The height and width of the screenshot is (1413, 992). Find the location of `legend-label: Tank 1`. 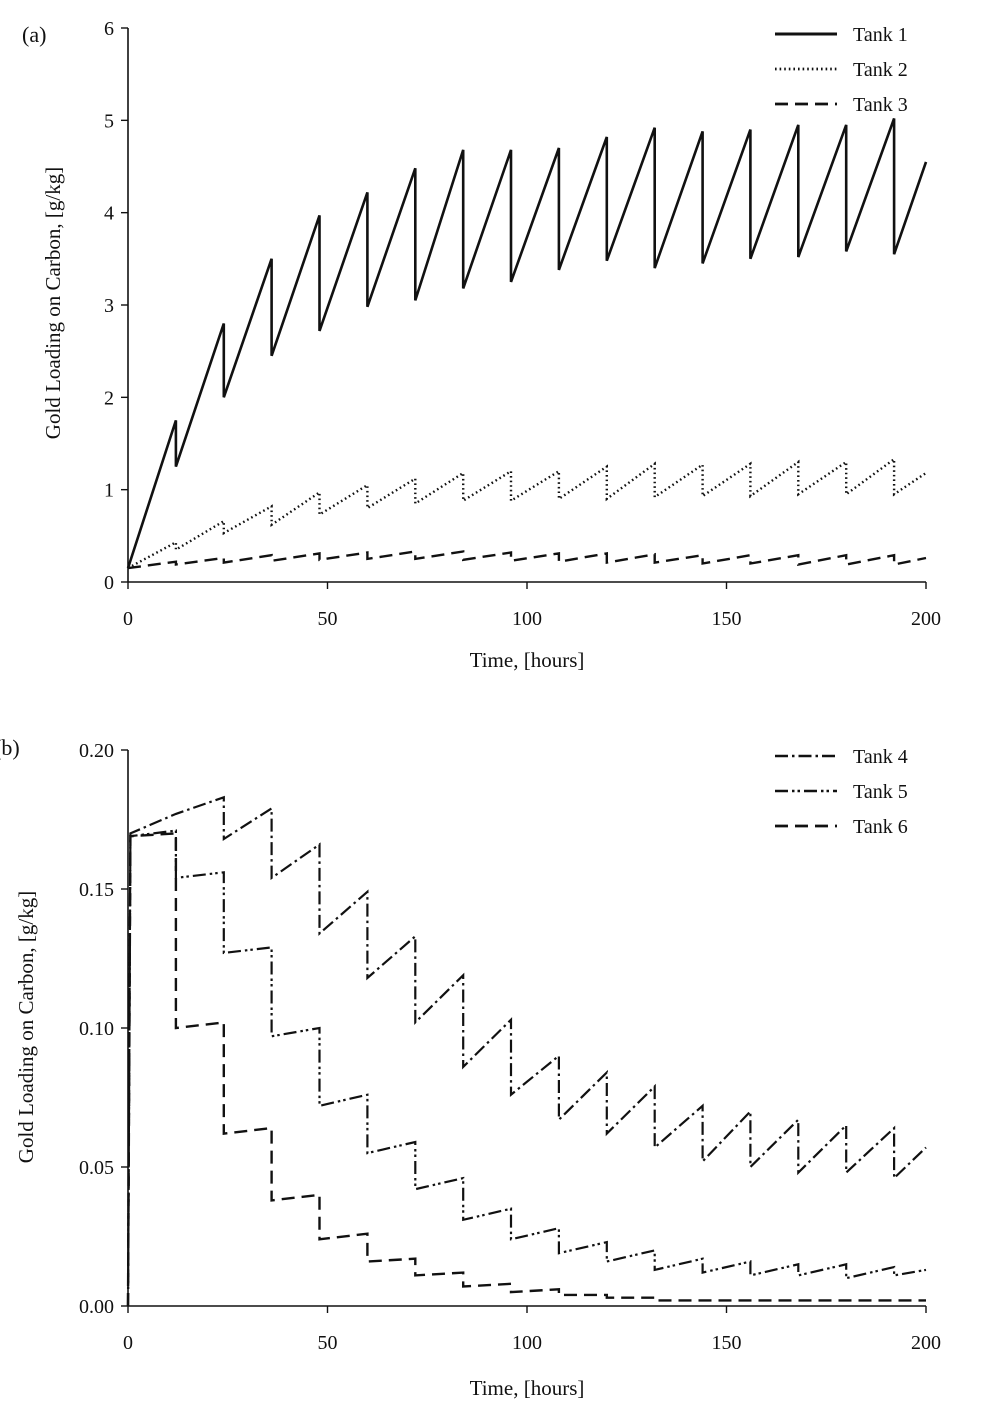

legend-label: Tank 1 is located at coordinates (880, 35).